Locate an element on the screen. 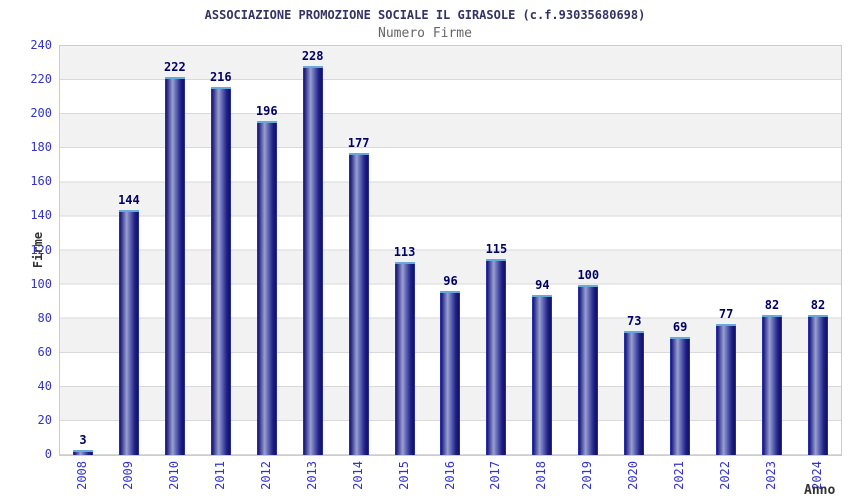  x-tick-label: 2013 is located at coordinates (311, 475).